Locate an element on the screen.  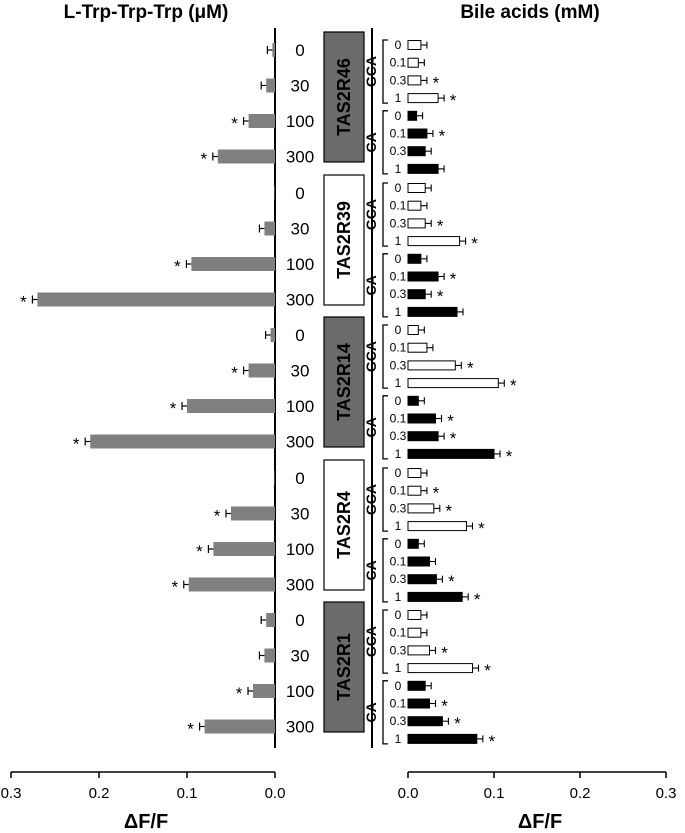
right-x-tick-label: 0.3 is located at coordinates (666, 793).